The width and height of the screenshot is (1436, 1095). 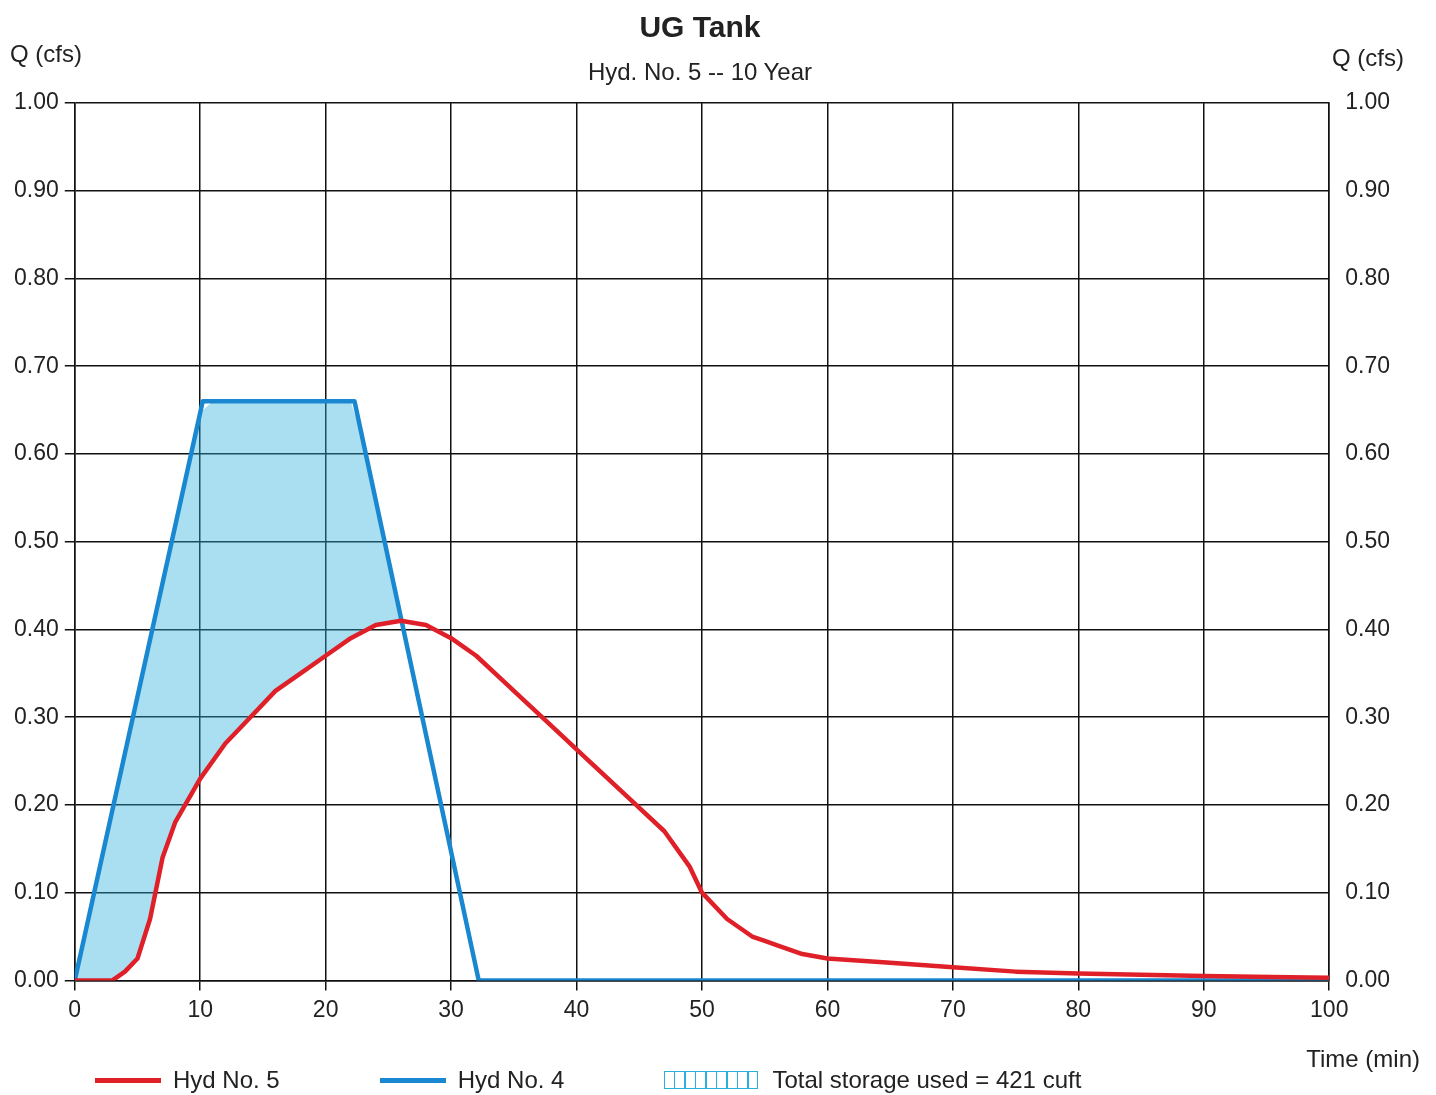 What do you see at coordinates (36, 627) in the screenshot?
I see `y-tick-label: 0.40` at bounding box center [36, 627].